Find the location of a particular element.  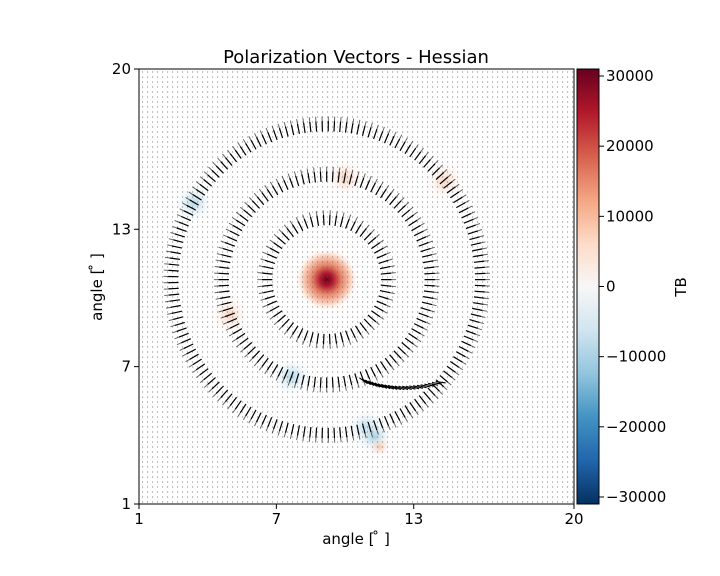

x-axis-label: angle [ ̊ ] is located at coordinates (356, 539).